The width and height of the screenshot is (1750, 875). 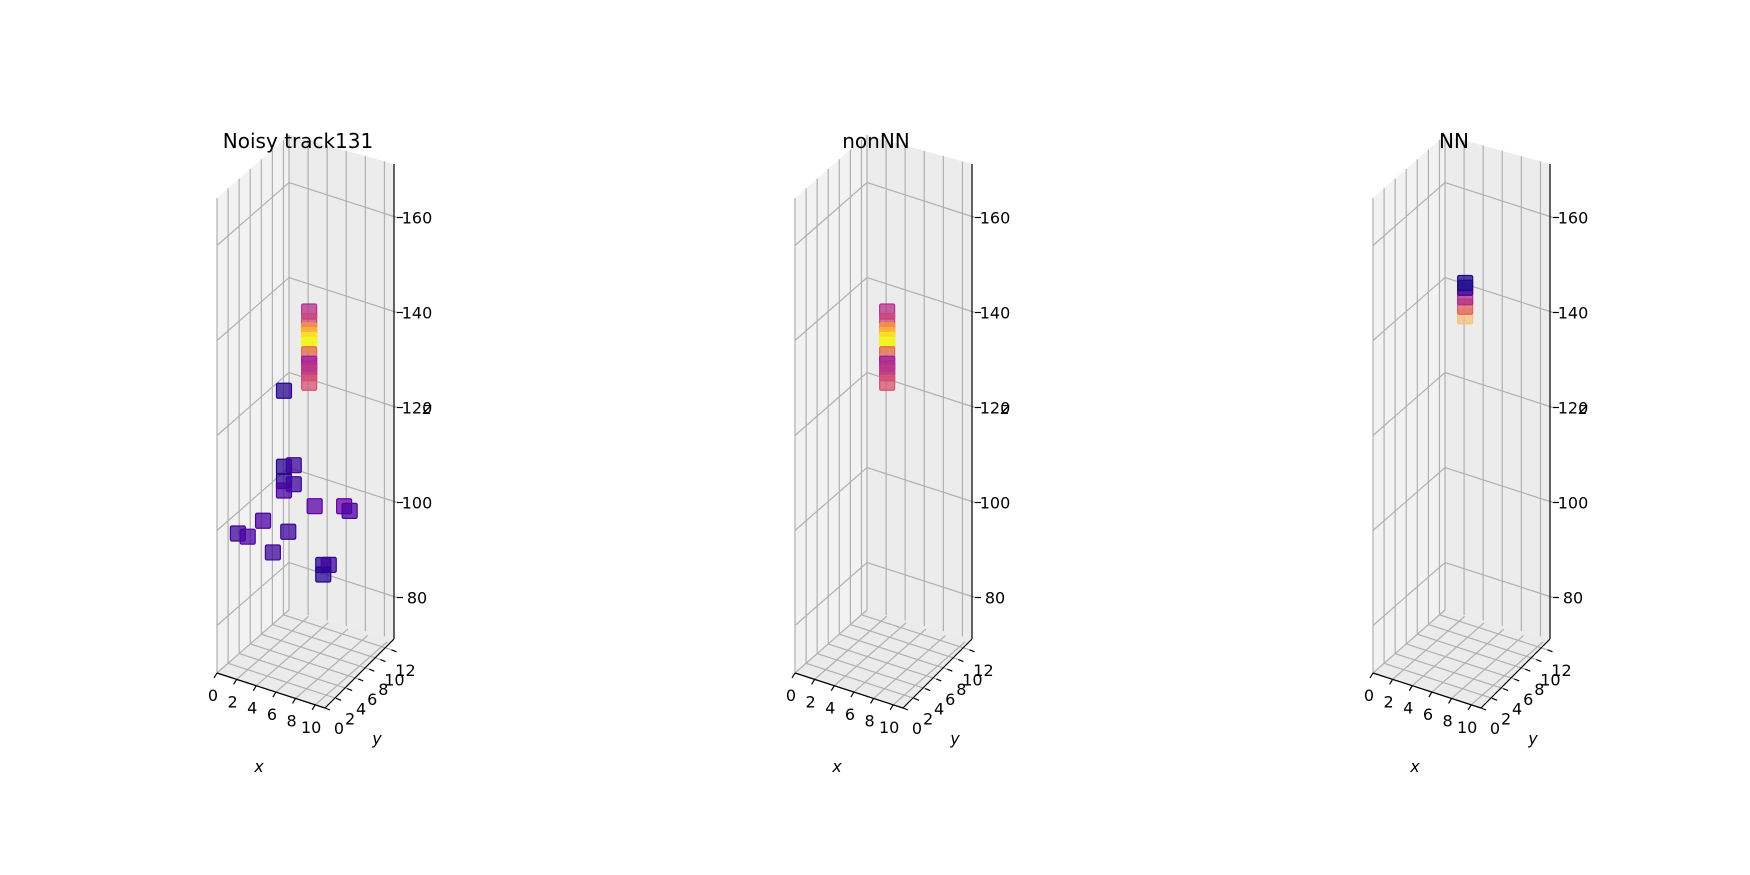 What do you see at coordinates (995, 313) in the screenshot?
I see `z-tick-label: 140` at bounding box center [995, 313].